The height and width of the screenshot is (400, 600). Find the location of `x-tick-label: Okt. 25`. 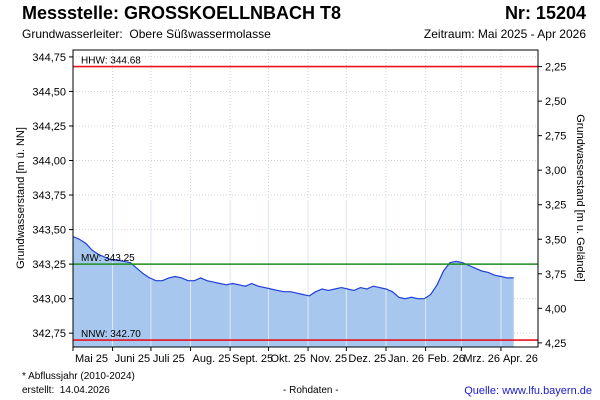

x-tick-label: Okt. 25 is located at coordinates (287, 359).